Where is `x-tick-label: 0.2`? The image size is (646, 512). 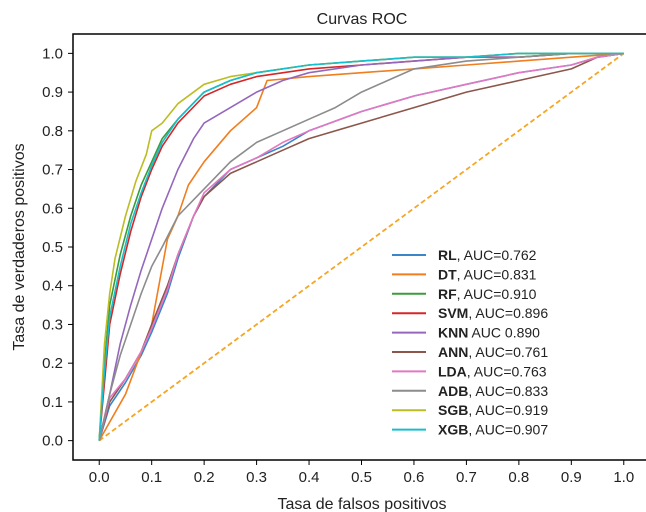 x-tick-label: 0.2 is located at coordinates (204, 477).